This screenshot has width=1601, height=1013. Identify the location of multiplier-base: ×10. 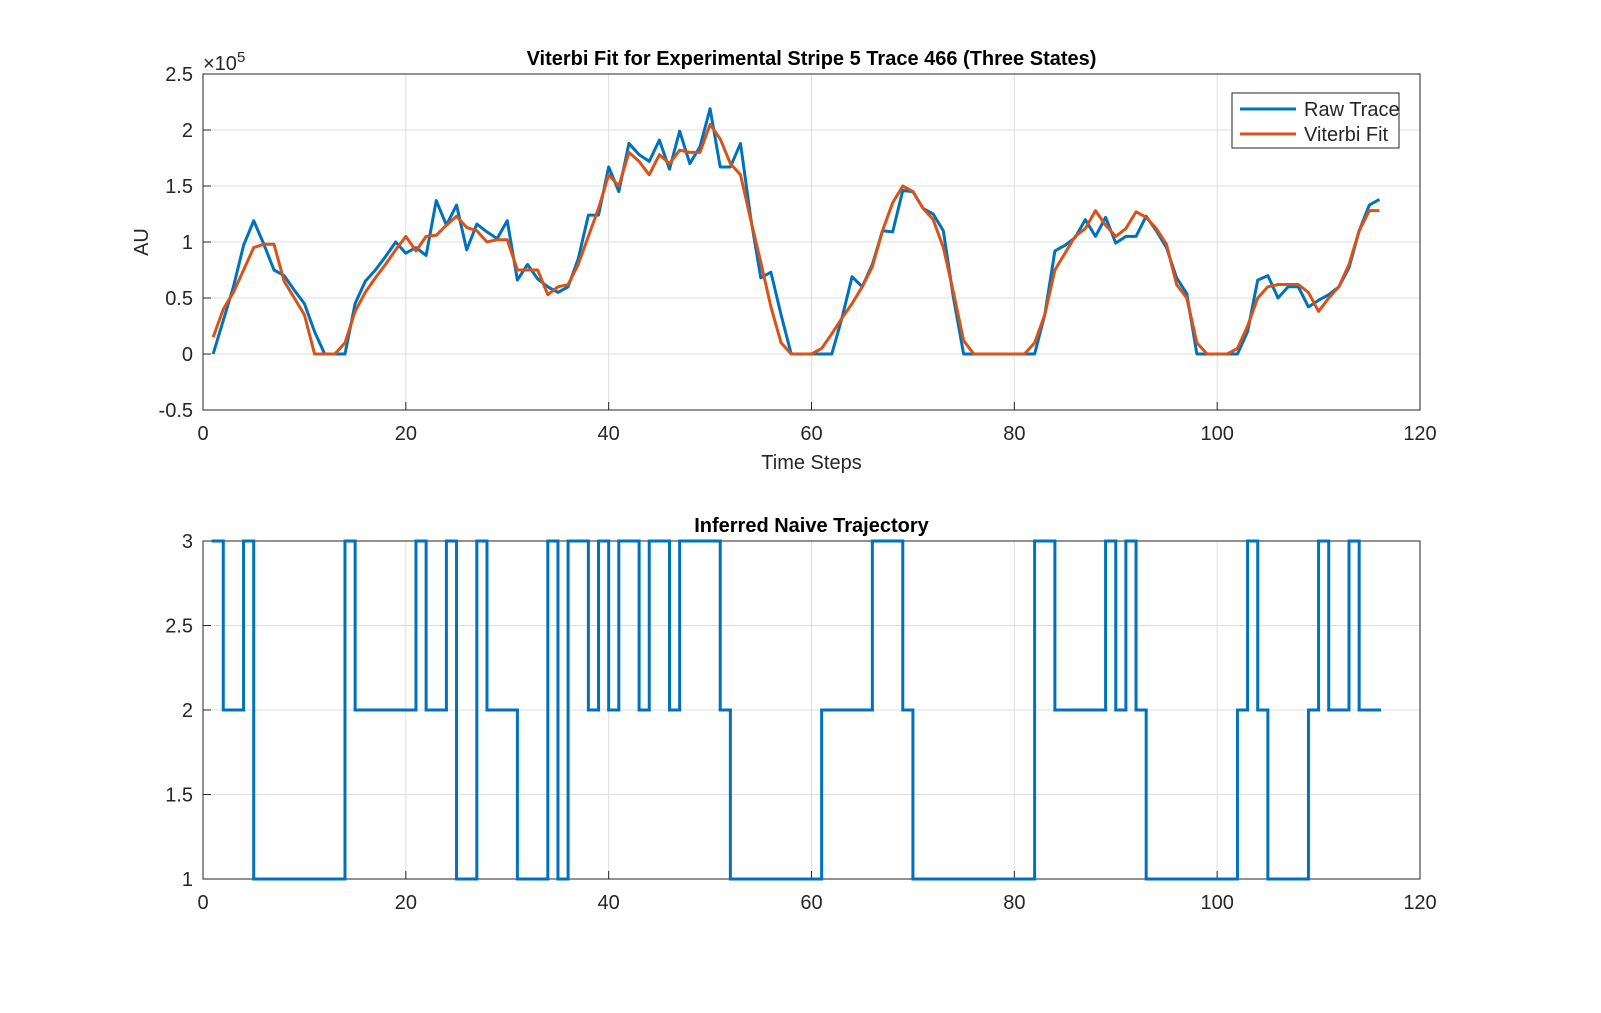
(220, 64).